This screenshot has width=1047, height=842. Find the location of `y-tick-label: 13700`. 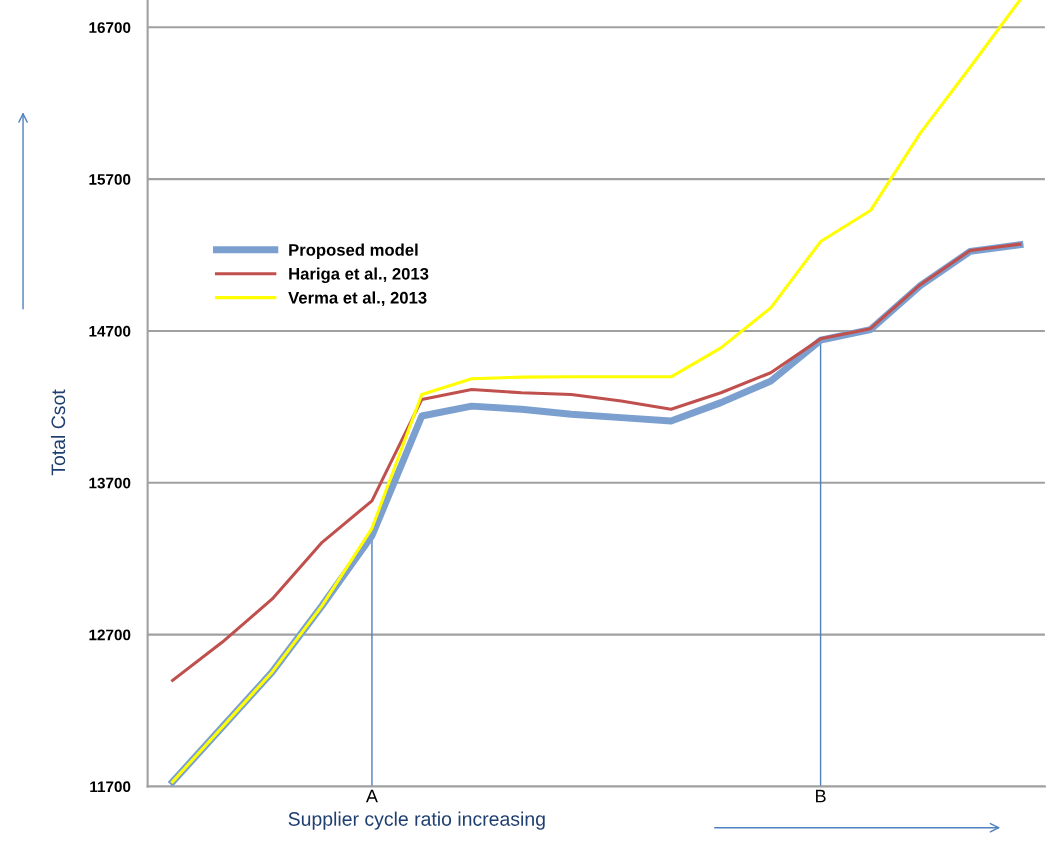

y-tick-label: 13700 is located at coordinates (110, 483).